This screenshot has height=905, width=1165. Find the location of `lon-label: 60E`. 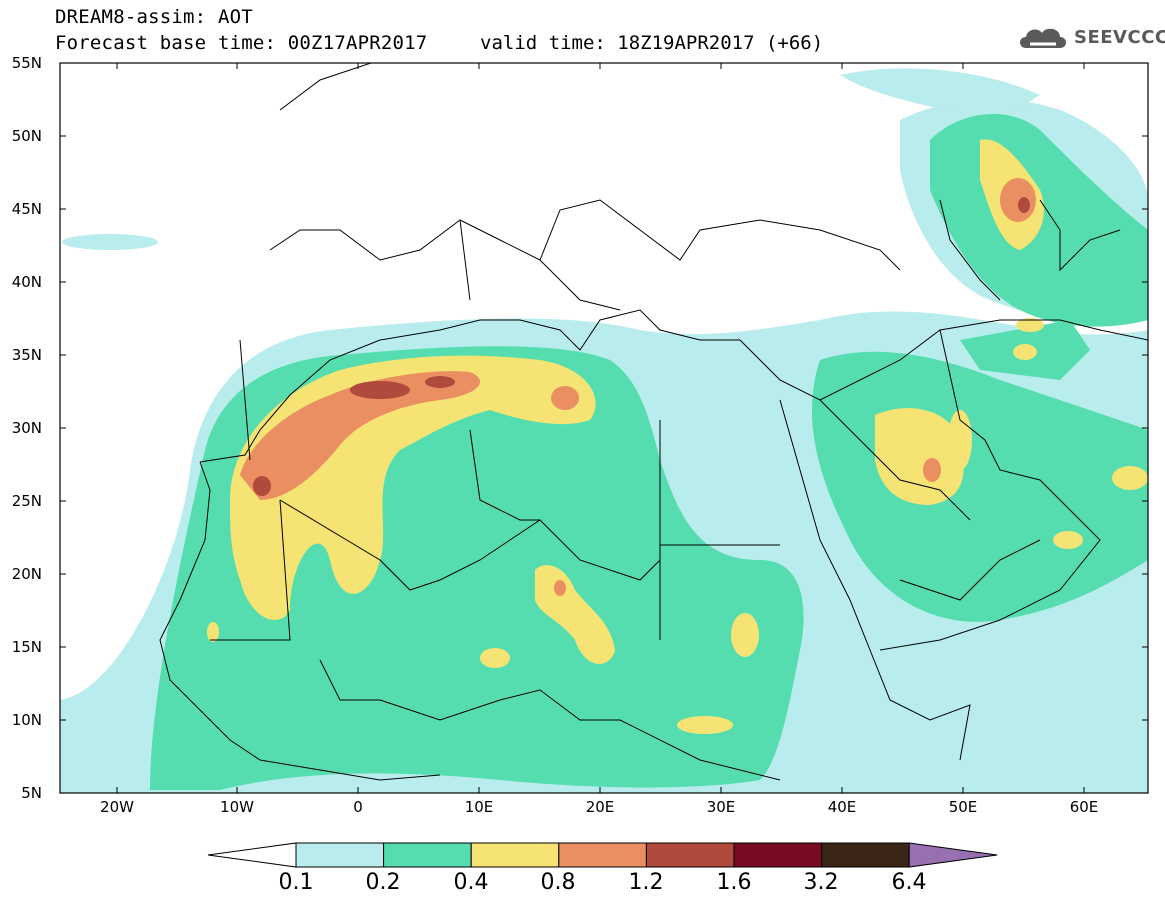

lon-label: 60E is located at coordinates (1084, 807).